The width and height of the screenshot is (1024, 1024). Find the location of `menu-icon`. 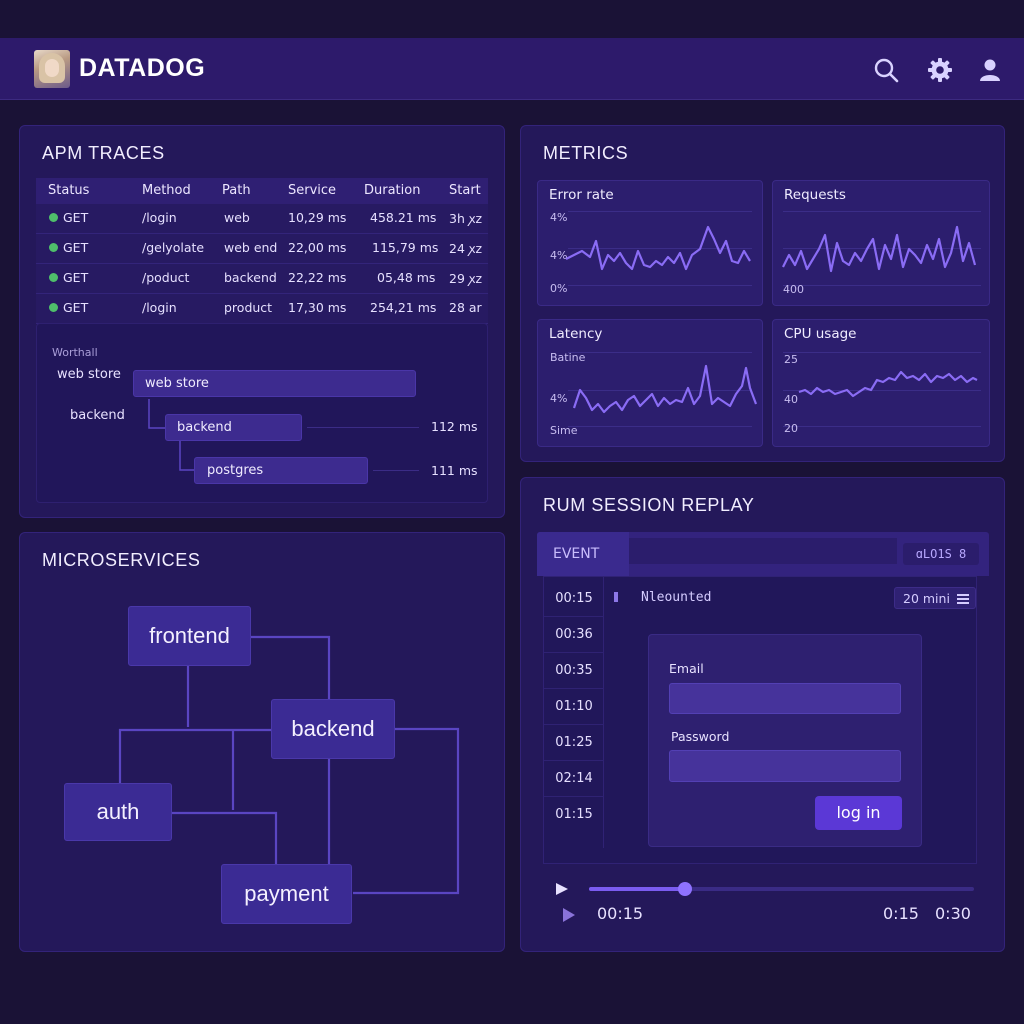

menu-icon is located at coordinates (963, 599).